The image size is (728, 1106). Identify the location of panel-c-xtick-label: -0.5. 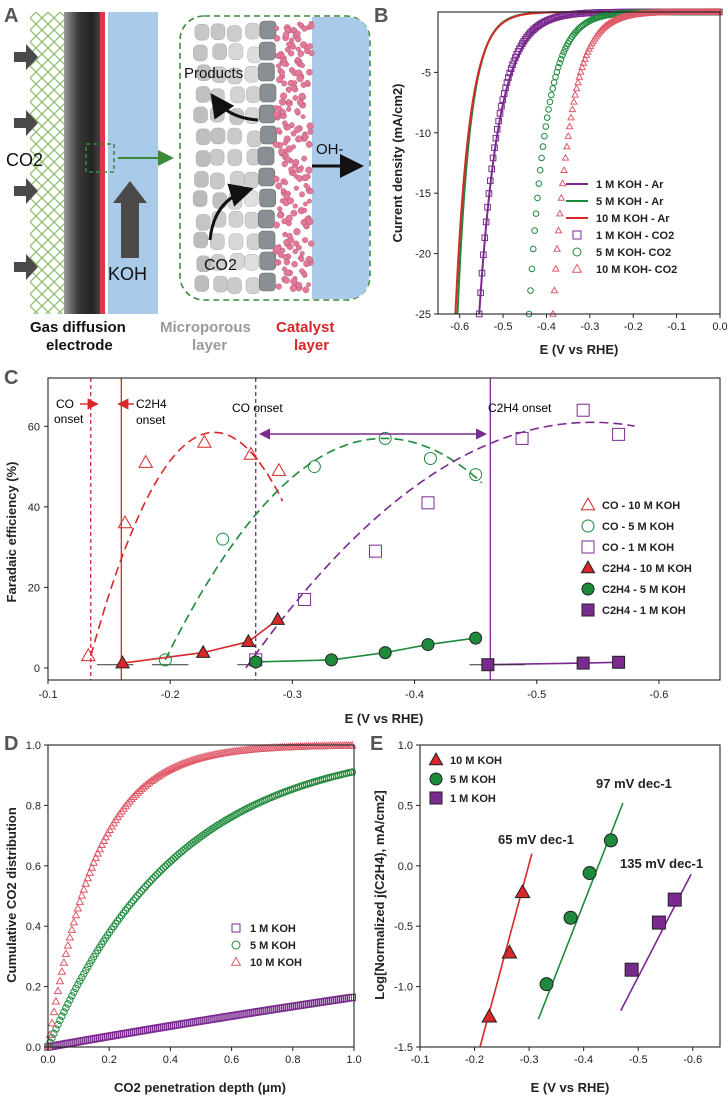
(536, 695).